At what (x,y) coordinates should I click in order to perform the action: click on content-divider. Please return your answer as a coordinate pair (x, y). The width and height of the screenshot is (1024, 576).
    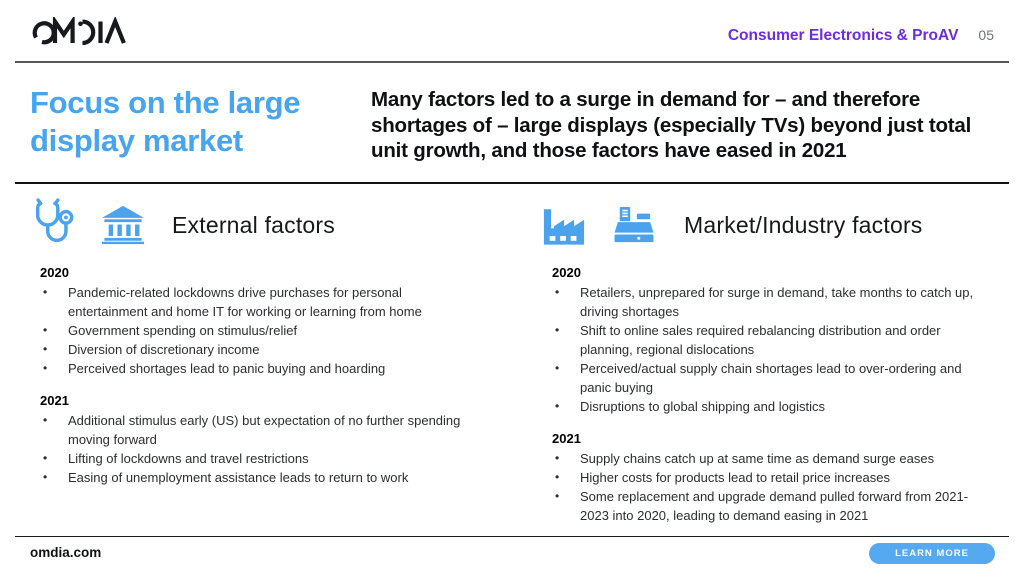
    Looking at the image, I should click on (512, 183).